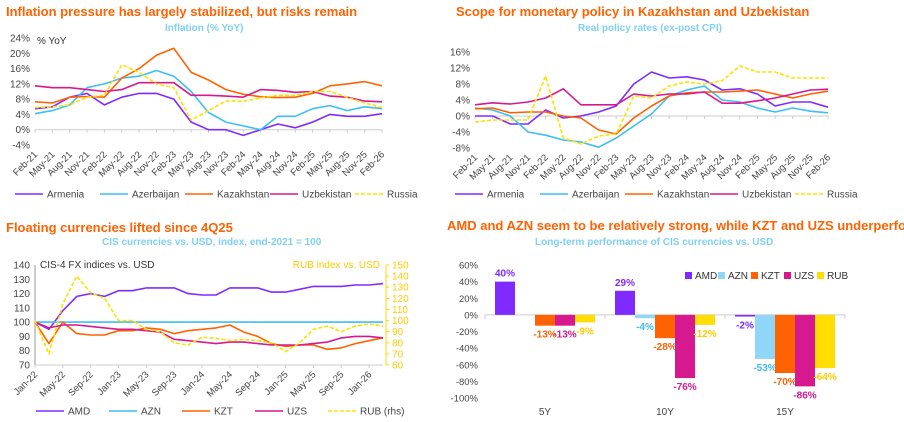 The width and height of the screenshot is (904, 422). What do you see at coordinates (469, 282) in the screenshot?
I see `y-tick-label: 40%` at bounding box center [469, 282].